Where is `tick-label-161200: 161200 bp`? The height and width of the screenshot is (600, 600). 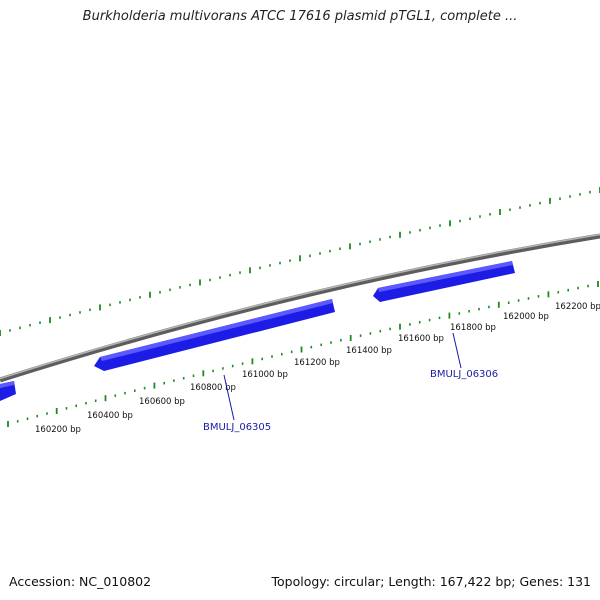
tick-label-161200: 161200 bp is located at coordinates (317, 363).